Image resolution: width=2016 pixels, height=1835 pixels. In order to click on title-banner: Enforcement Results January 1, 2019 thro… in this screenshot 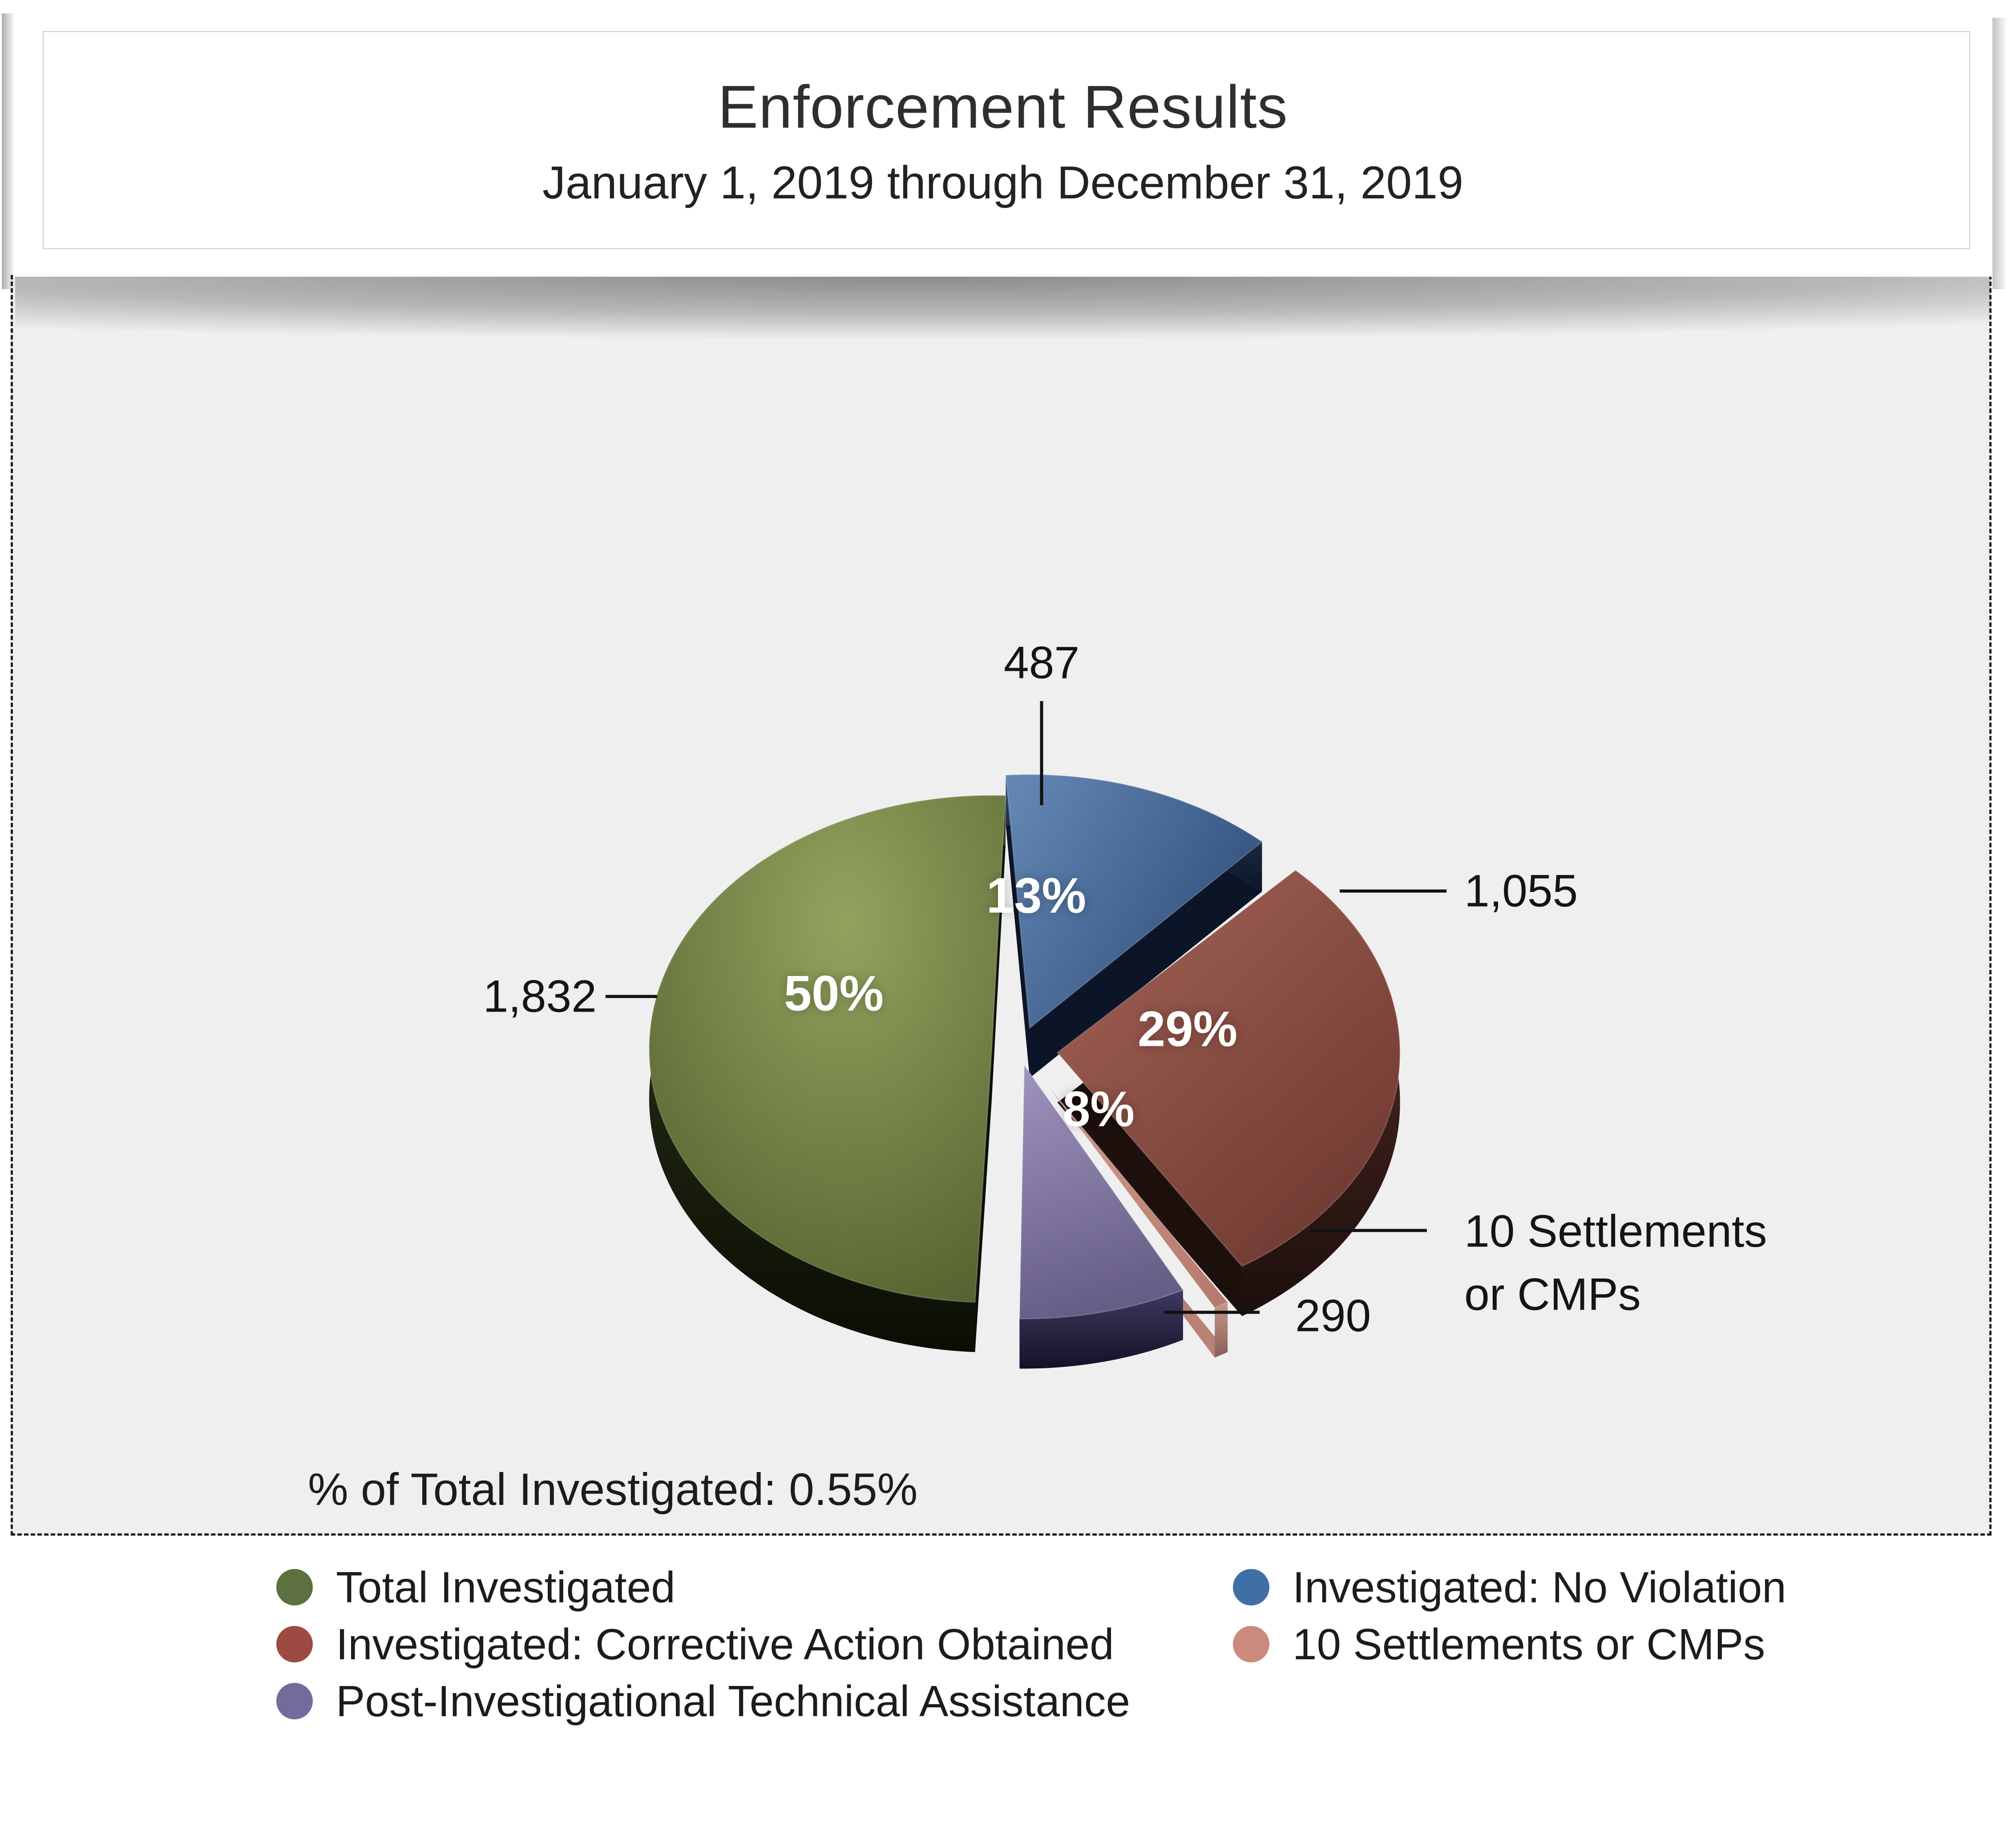, I will do `click(1002, 142)`.